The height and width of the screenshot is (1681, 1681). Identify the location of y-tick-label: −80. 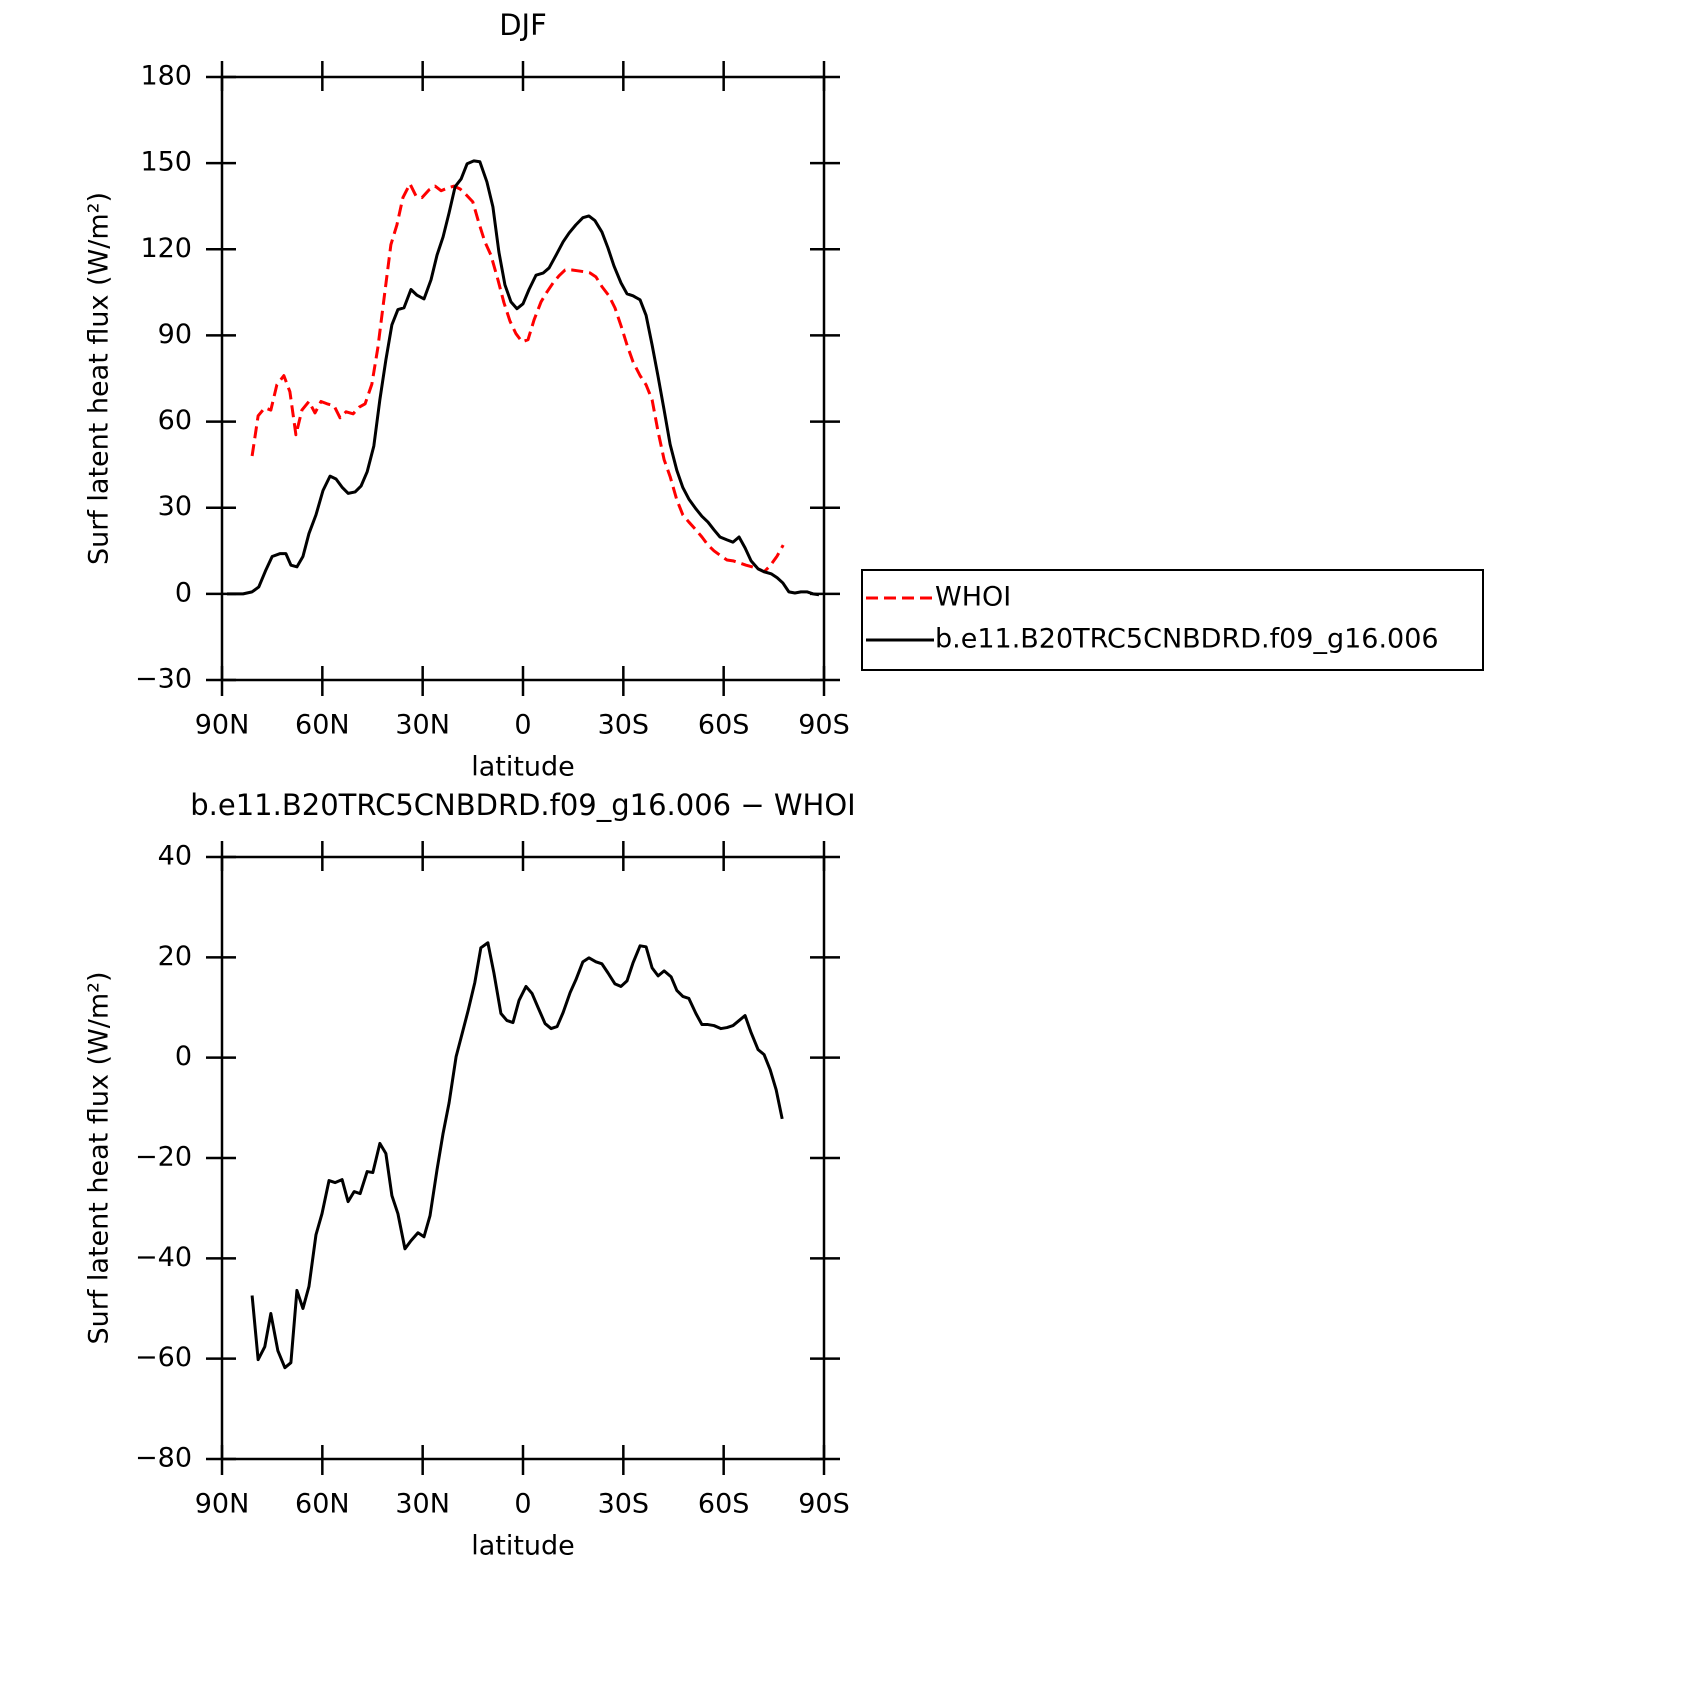
(163, 1458).